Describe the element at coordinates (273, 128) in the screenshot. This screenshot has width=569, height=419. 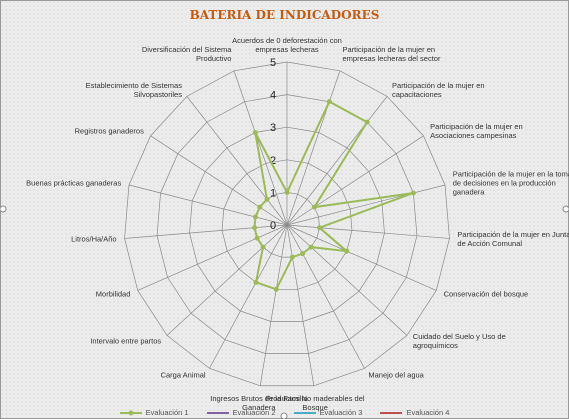
I see `tick-label: 3` at that location.